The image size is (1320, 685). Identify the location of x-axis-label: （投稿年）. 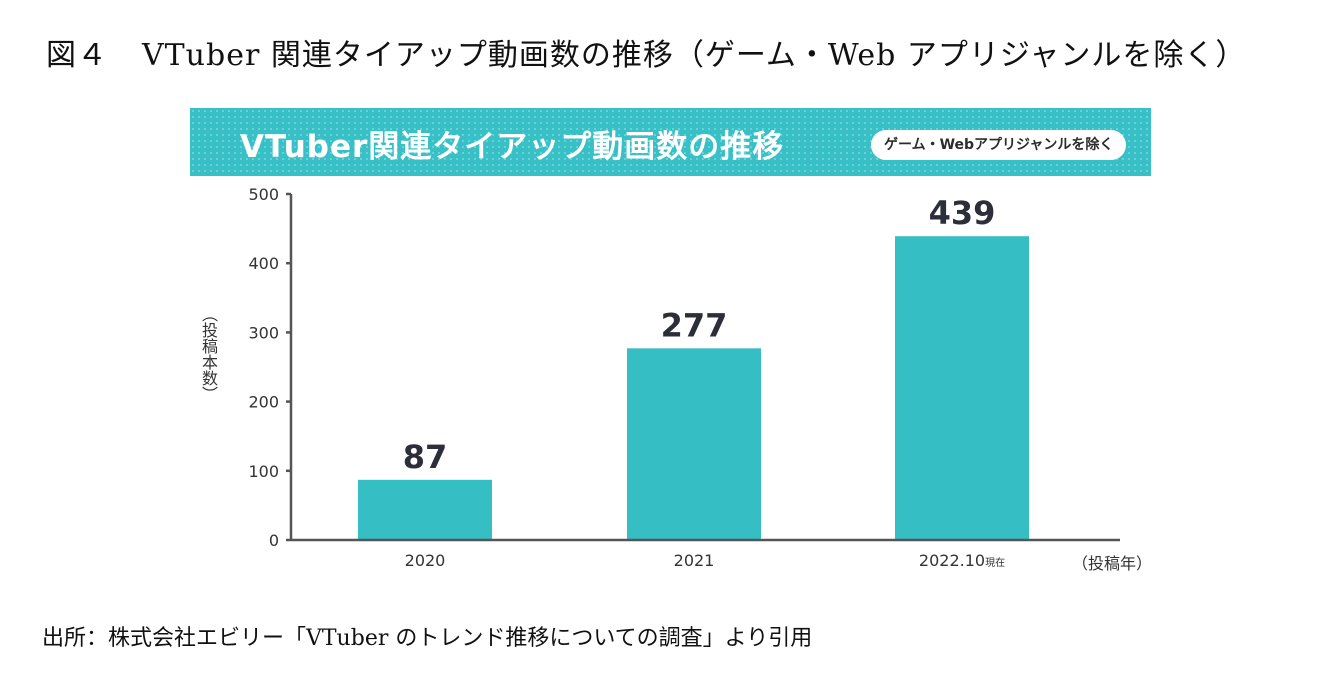
(1112, 563).